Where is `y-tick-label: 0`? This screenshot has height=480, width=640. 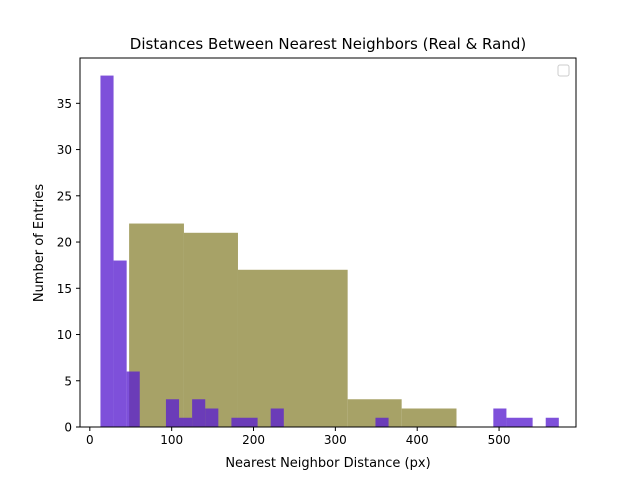 y-tick-label: 0 is located at coordinates (68, 428).